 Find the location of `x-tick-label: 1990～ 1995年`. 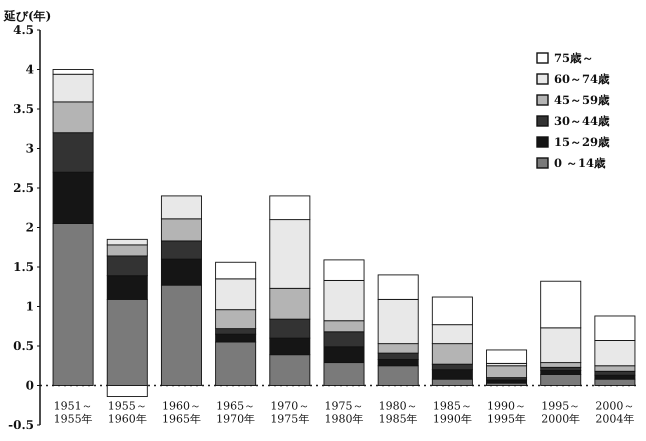

x-tick-label: 1990～ 1995年 is located at coordinates (506, 413).